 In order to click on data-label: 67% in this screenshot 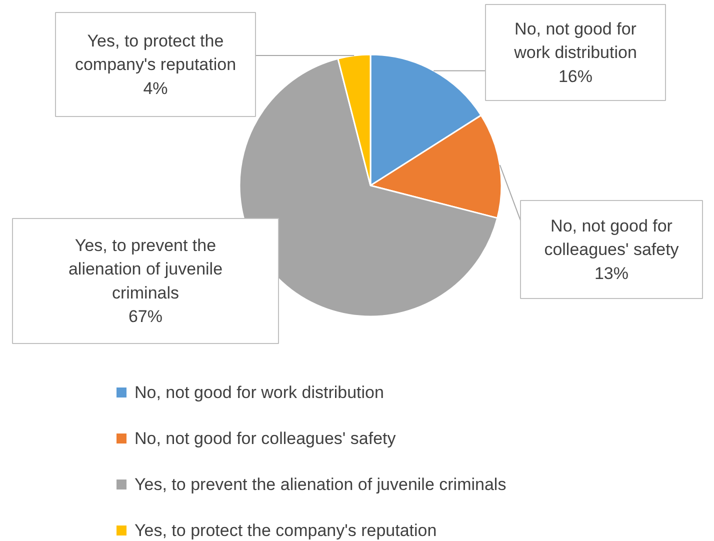, I will do `click(145, 316)`.